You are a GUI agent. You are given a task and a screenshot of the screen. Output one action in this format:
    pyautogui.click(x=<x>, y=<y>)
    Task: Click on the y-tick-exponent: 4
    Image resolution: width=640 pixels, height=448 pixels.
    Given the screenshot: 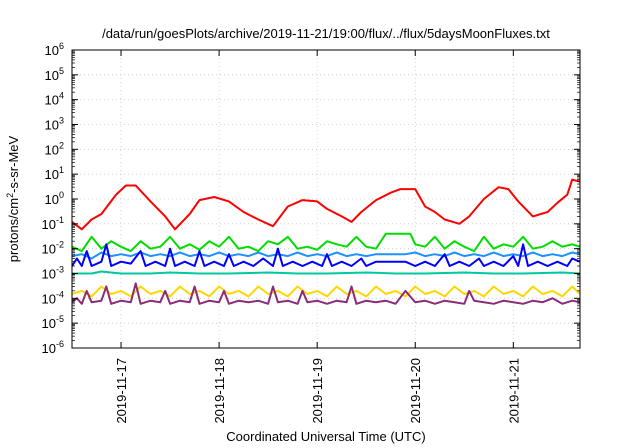 What is the action you would take?
    pyautogui.click(x=61, y=96)
    